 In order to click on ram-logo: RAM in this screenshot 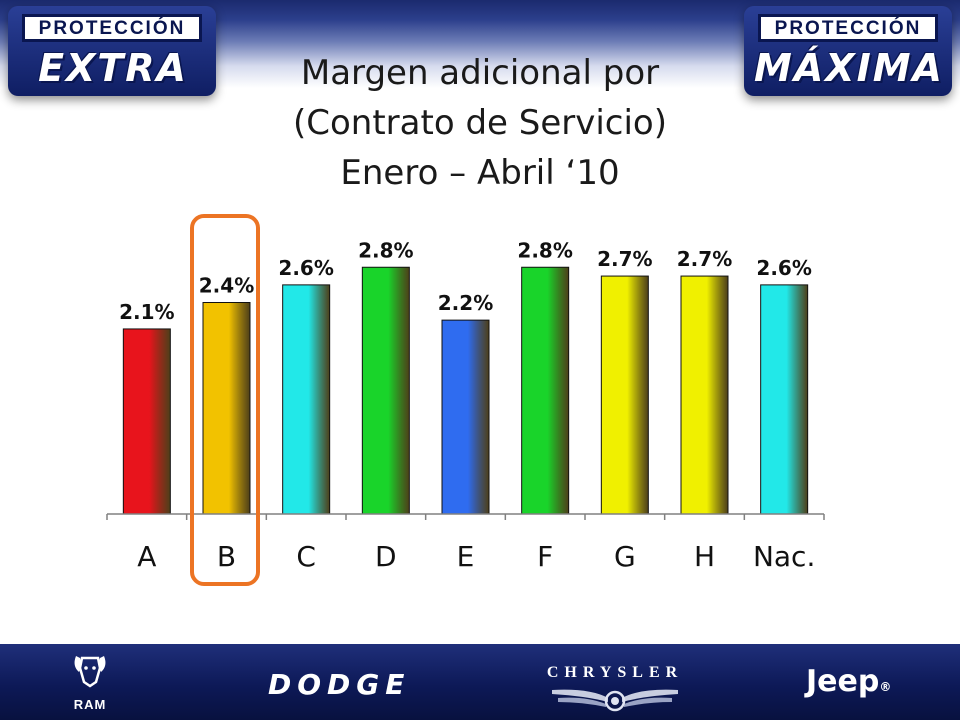, I will do `click(90, 682)`.